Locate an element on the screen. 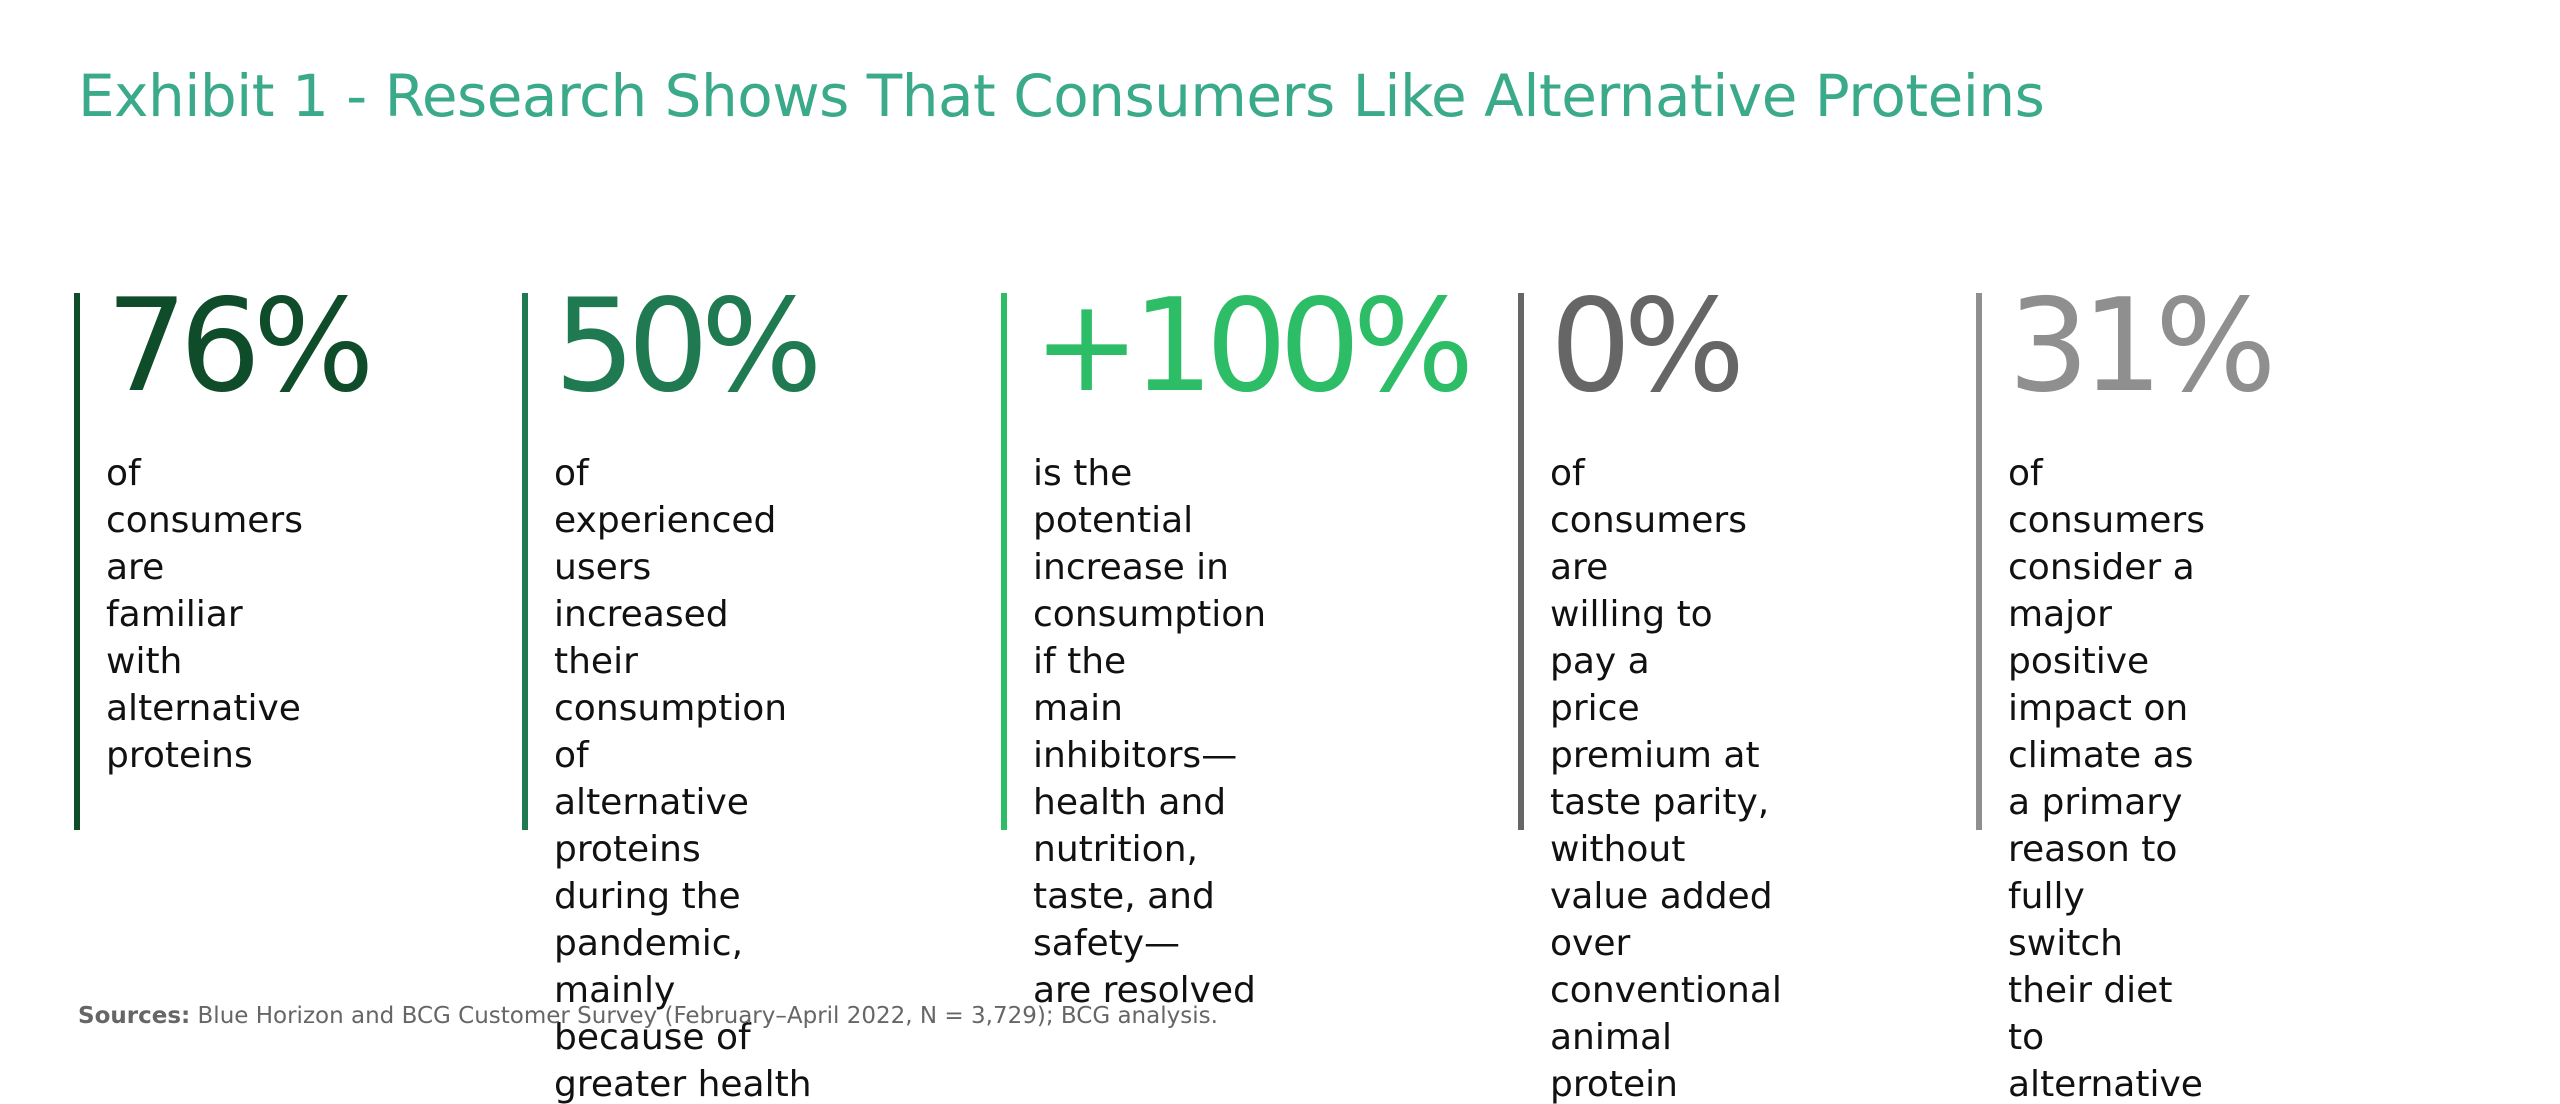  stat-value: 50% is located at coordinates (688, 346).